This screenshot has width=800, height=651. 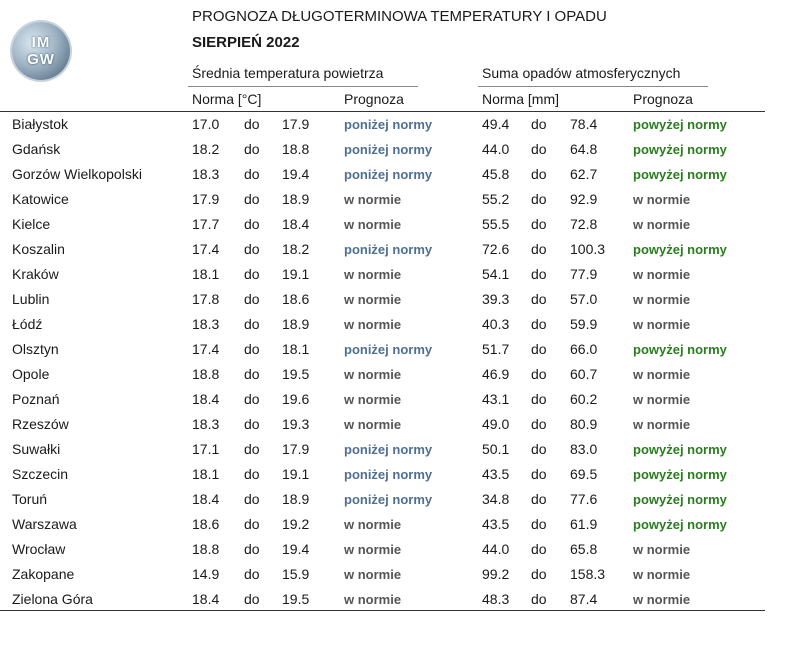 I want to click on precipitation-group-divider, so click(x=593, y=86).